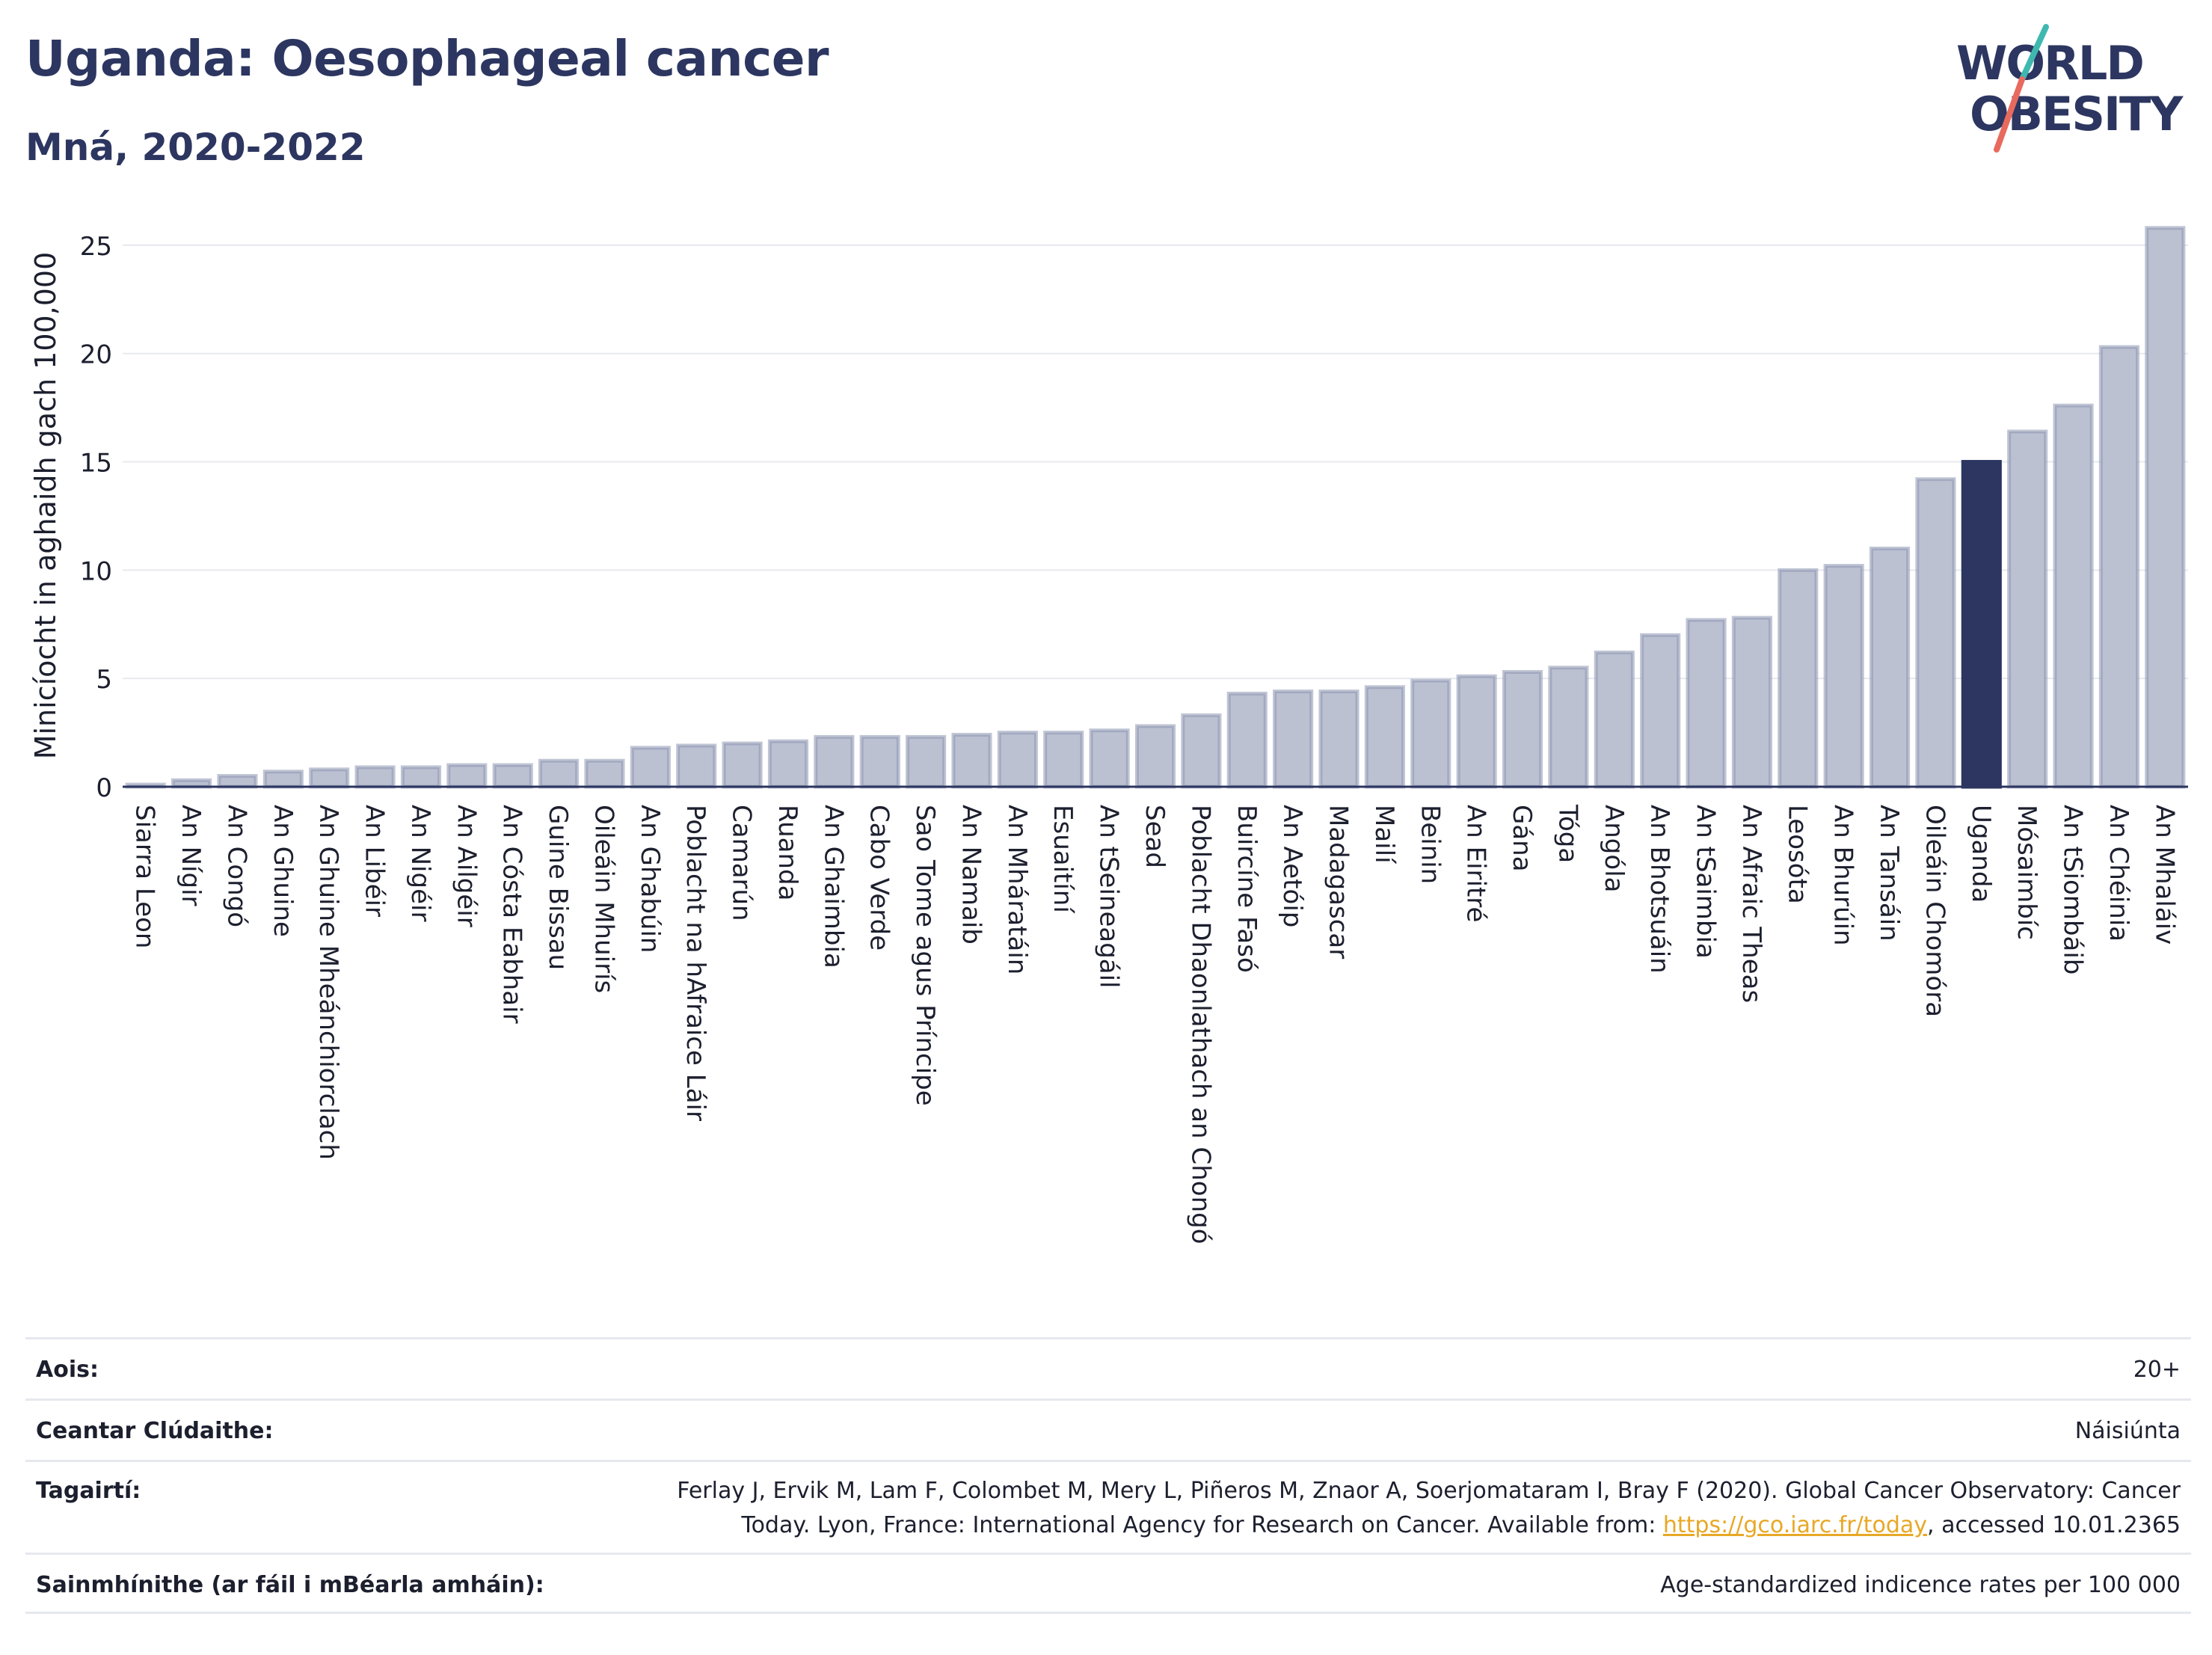 The image size is (2212, 1655). I want to click on reference-link: https://gco.iarc.fr/today, so click(1795, 1525).